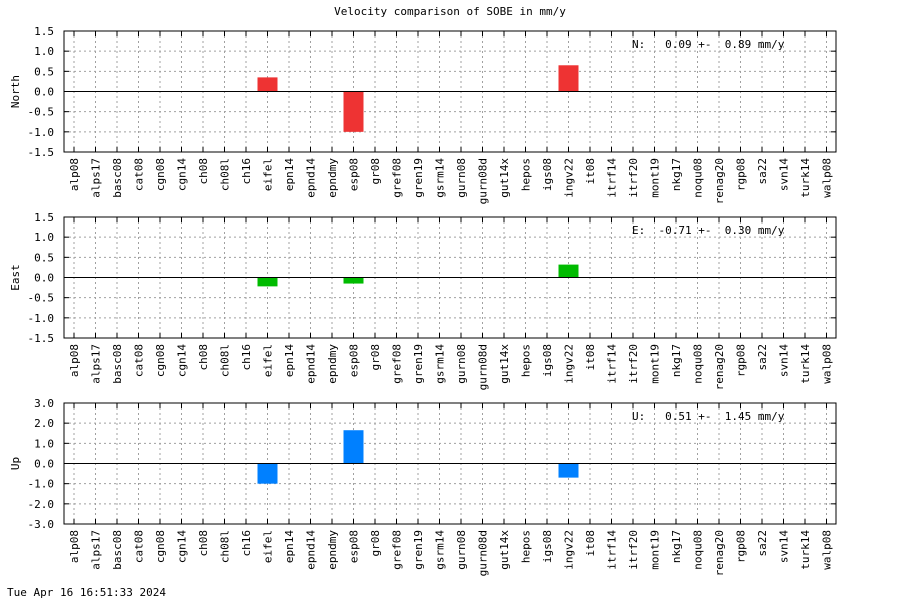  What do you see at coordinates (633, 364) in the screenshot?
I see `xtick-label: itrf20` at bounding box center [633, 364].